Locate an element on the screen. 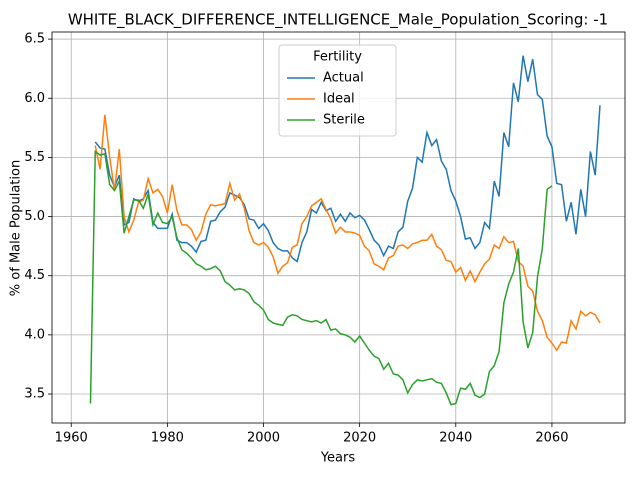 Image resolution: width=640 pixels, height=480 pixels. y-tick-label: 3.5 is located at coordinates (34, 394).